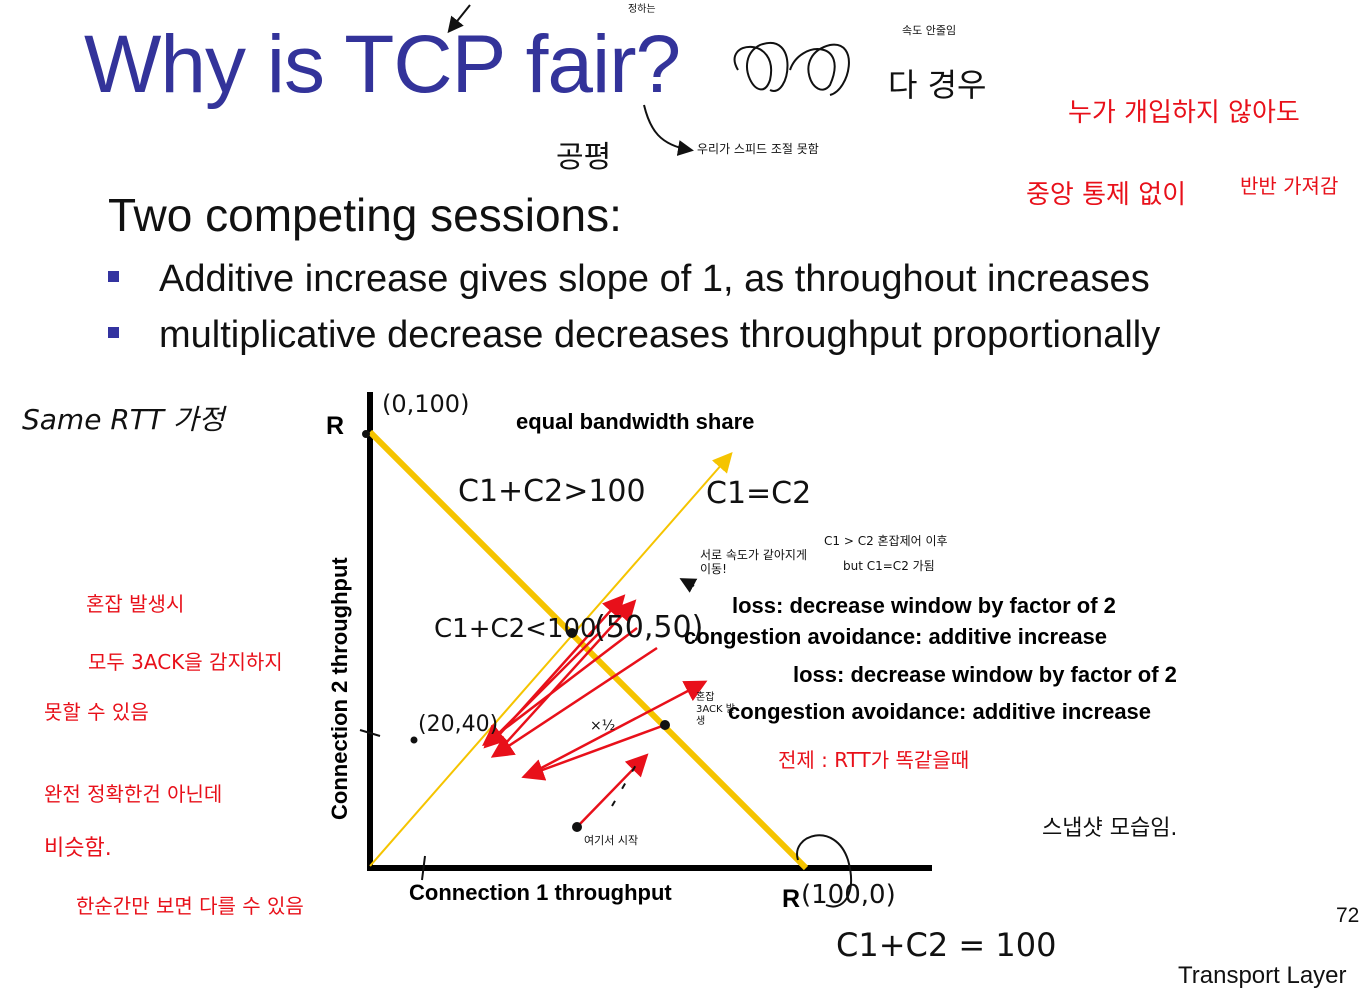 The height and width of the screenshot is (1000, 1364). I want to click on page-number: 72, so click(1348, 915).